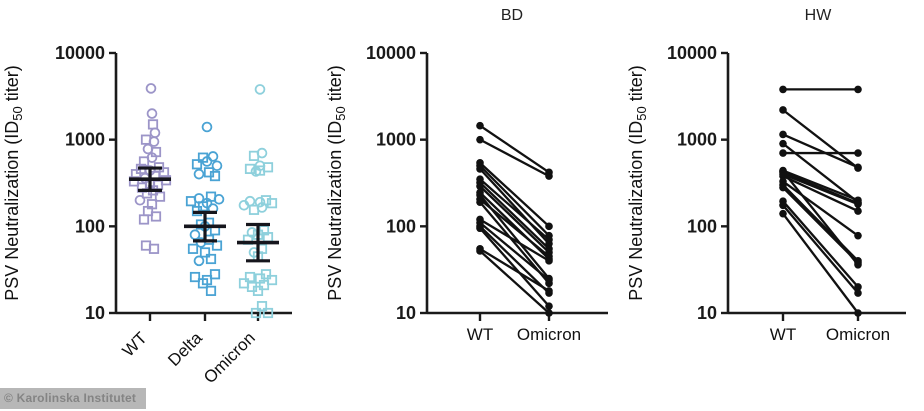  Describe the element at coordinates (185, 349) in the screenshot. I see `x-category-label: Delta` at that location.